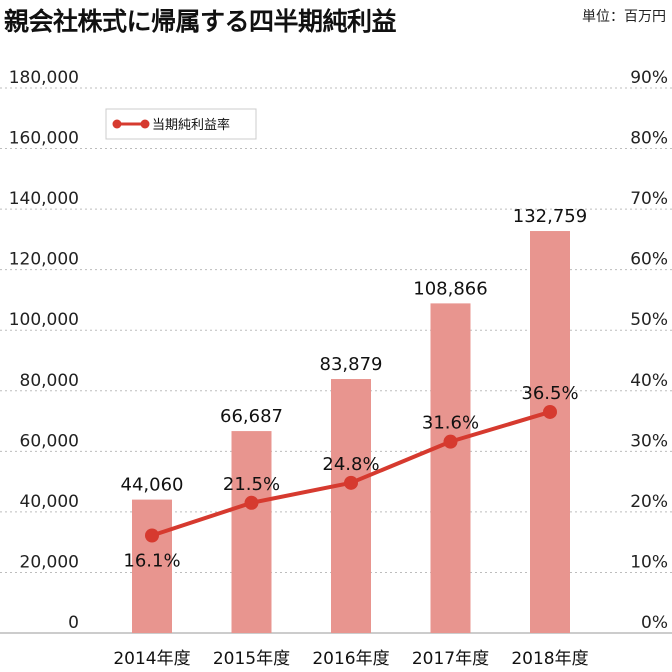  Describe the element at coordinates (549, 659) in the screenshot. I see `category-label: 2018年度` at that location.